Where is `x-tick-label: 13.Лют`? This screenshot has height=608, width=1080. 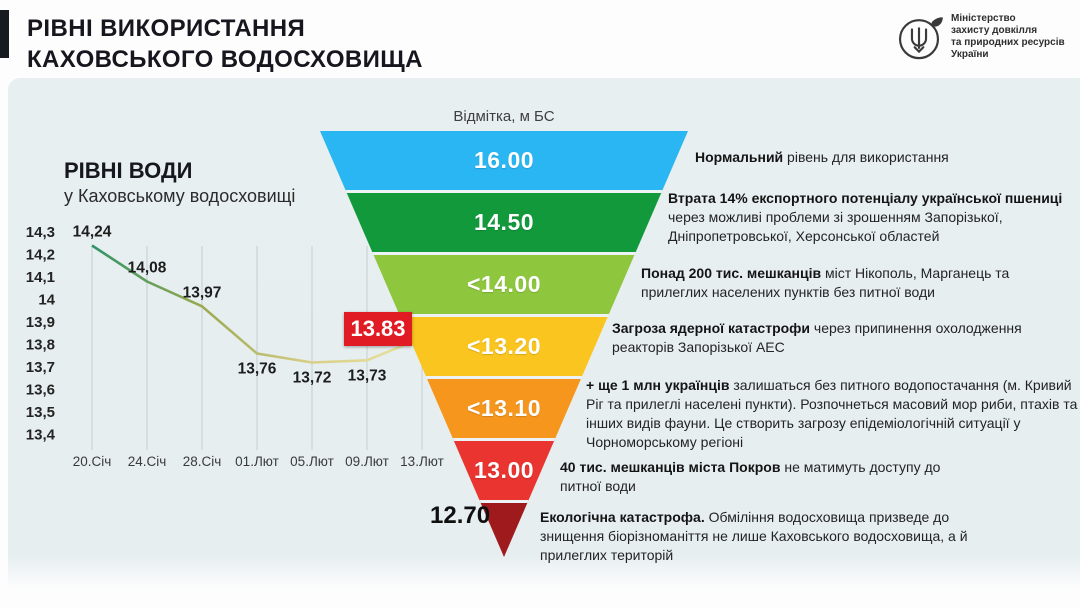 x-tick-label: 13.Лют is located at coordinates (422, 461).